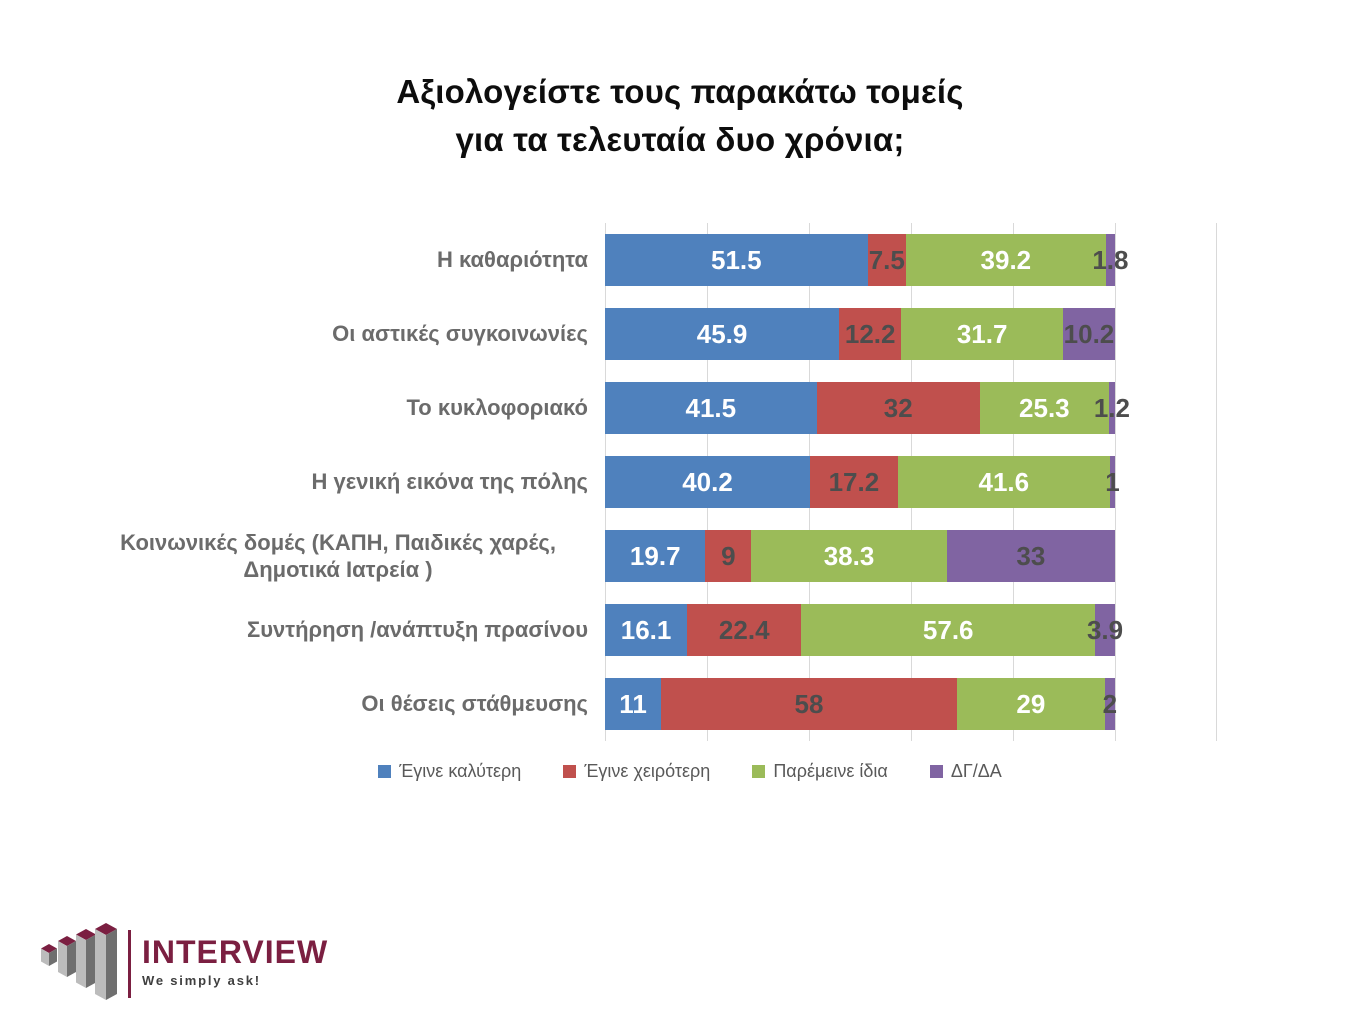 The image size is (1360, 1020). I want to click on data-label: 40.2, so click(707, 482).